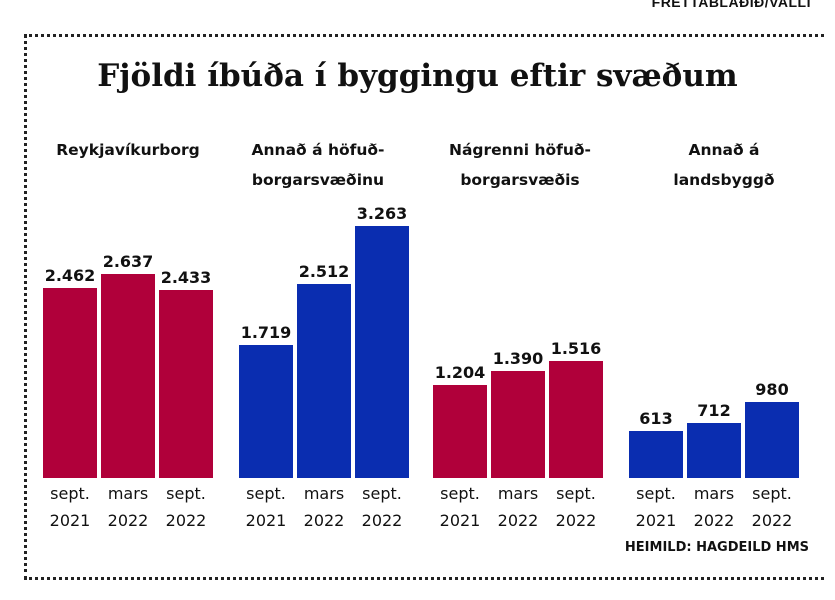  What do you see at coordinates (324, 271) in the screenshot?
I see `value-label-1-1: 2.512` at bounding box center [324, 271].